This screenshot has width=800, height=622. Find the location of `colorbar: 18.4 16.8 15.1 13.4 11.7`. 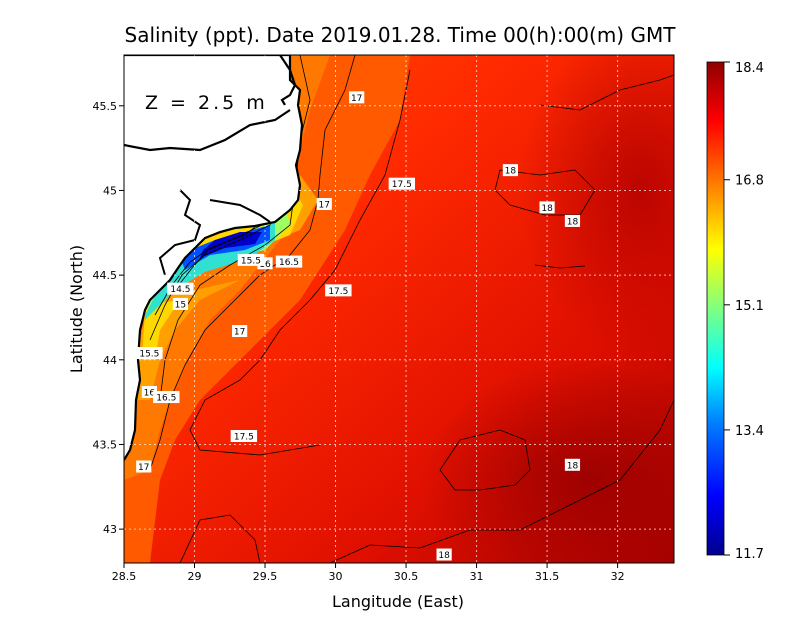

colorbar: 18.4 16.8 15.1 13.4 11.7 is located at coordinates (735, 311).